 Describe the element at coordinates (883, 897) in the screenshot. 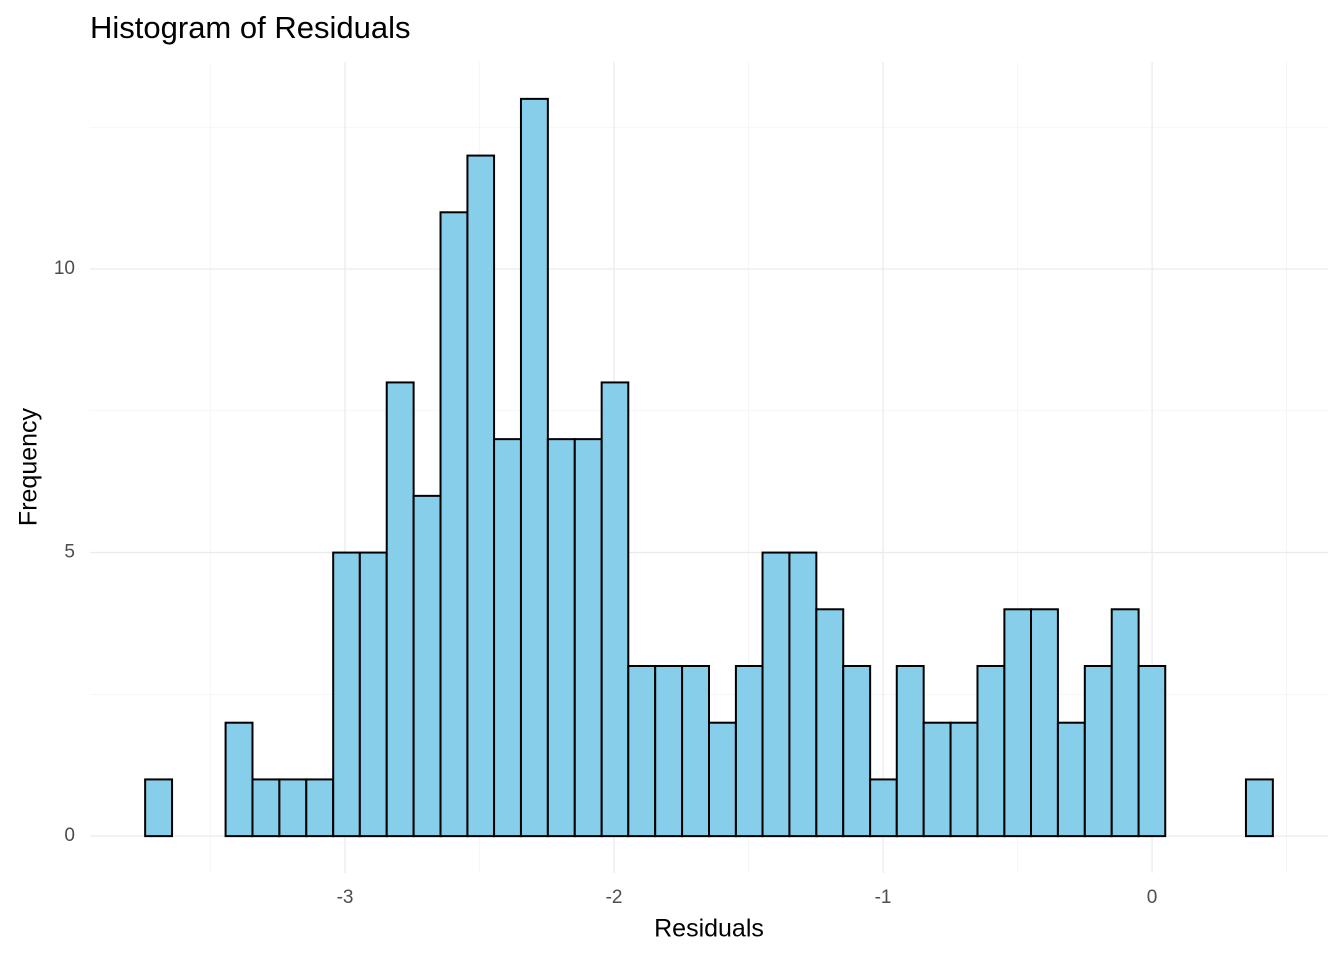

I see `x-tick-label: -1` at that location.